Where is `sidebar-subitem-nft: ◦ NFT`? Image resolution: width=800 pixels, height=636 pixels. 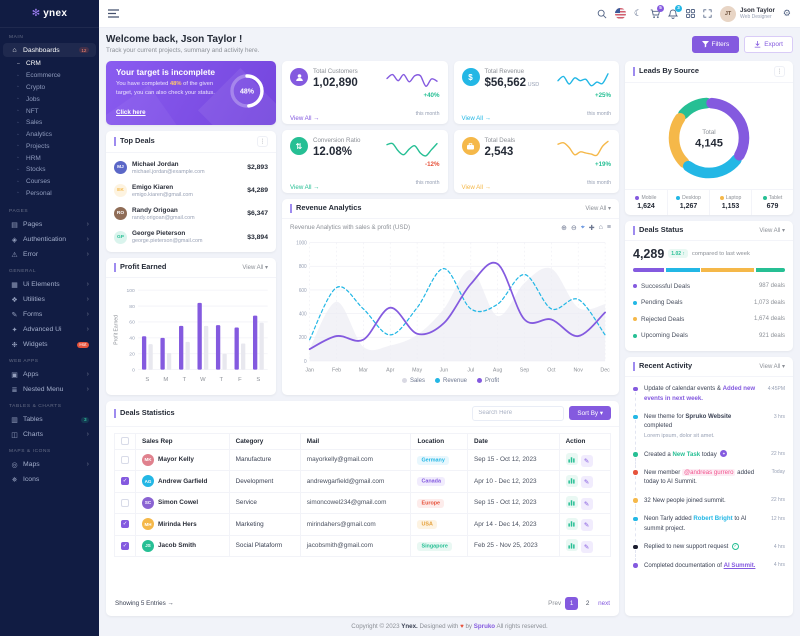
sidebar-subitem-nft: ◦ NFT is located at coordinates (28, 111).